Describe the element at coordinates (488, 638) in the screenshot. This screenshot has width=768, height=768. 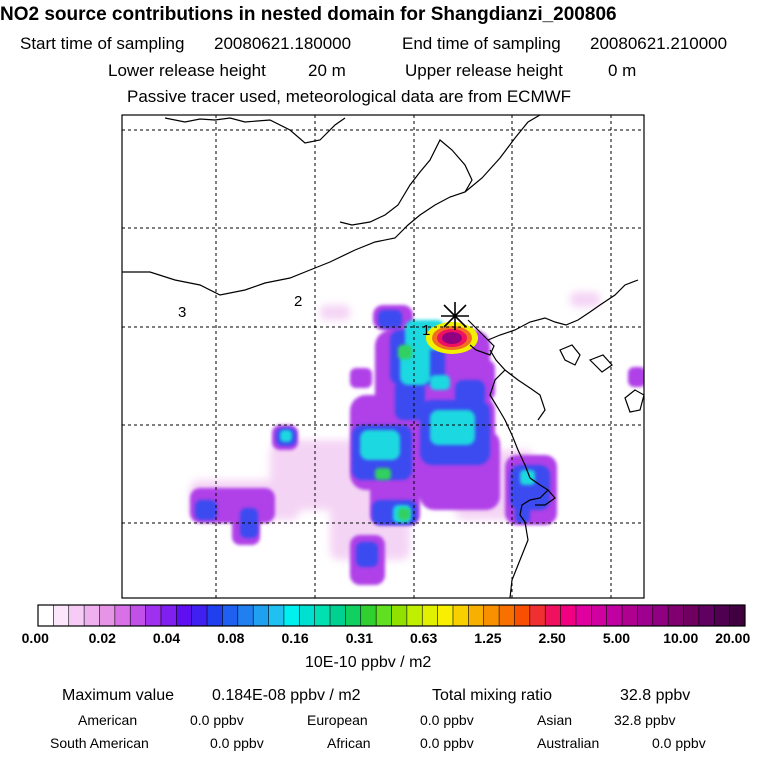
I see `colorbar-tick-label: 1.25` at that location.